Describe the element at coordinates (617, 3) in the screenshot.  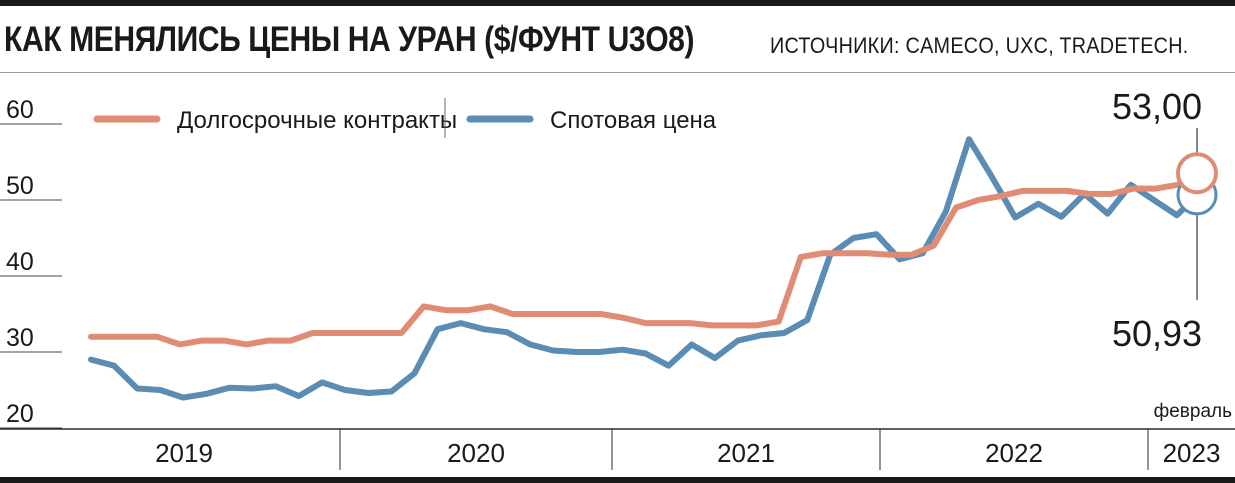
I see `top-rule` at that location.